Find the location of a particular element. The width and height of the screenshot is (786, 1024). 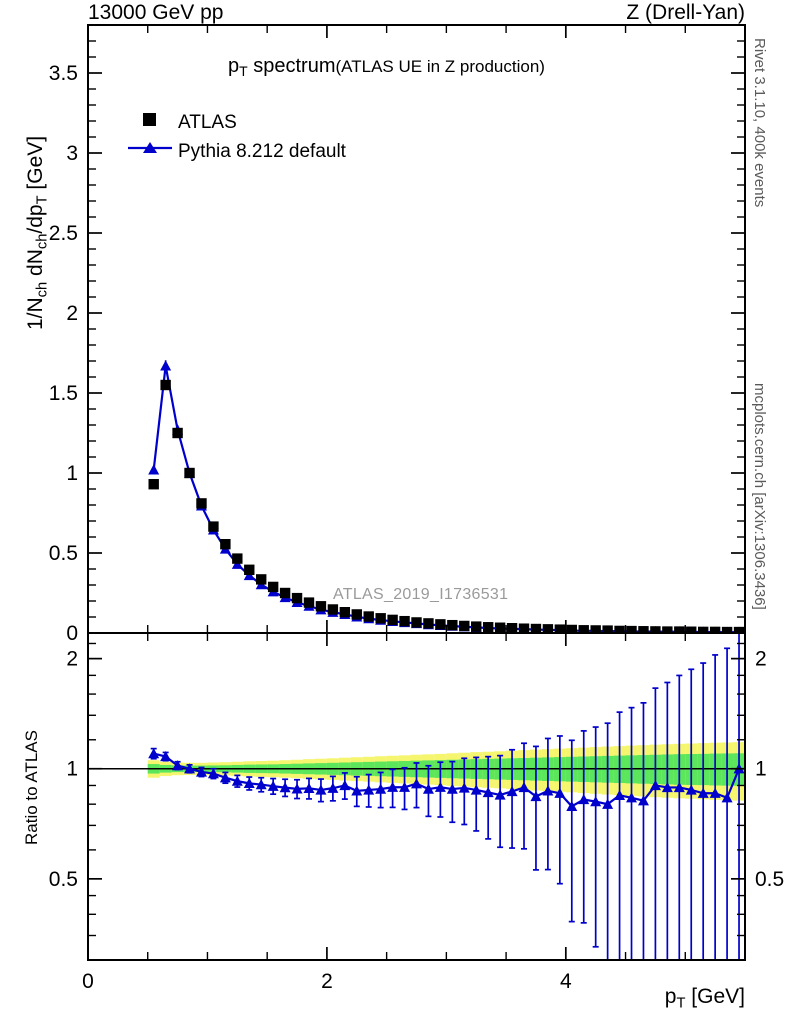

header-beam-label: 13000 GeV pp is located at coordinates (156, 12).